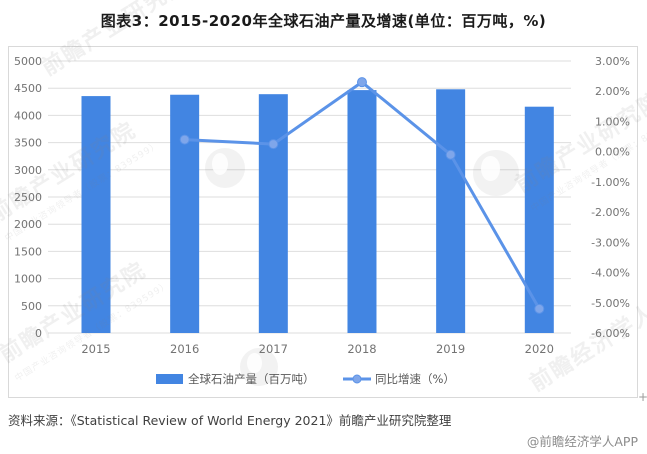 Image resolution: width=647 pixels, height=454 pixels. Describe the element at coordinates (610, 273) in the screenshot. I see `right-axis-tick: -4.00%` at that location.